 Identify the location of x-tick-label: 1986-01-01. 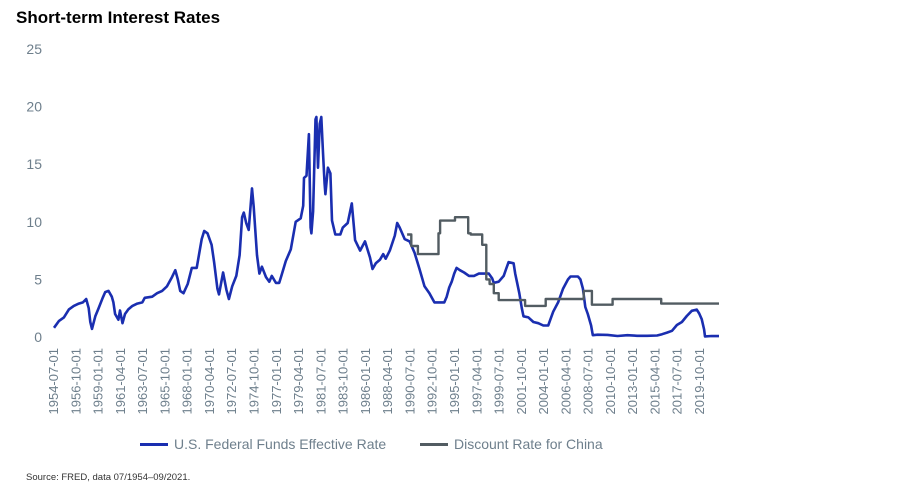
(365, 381).